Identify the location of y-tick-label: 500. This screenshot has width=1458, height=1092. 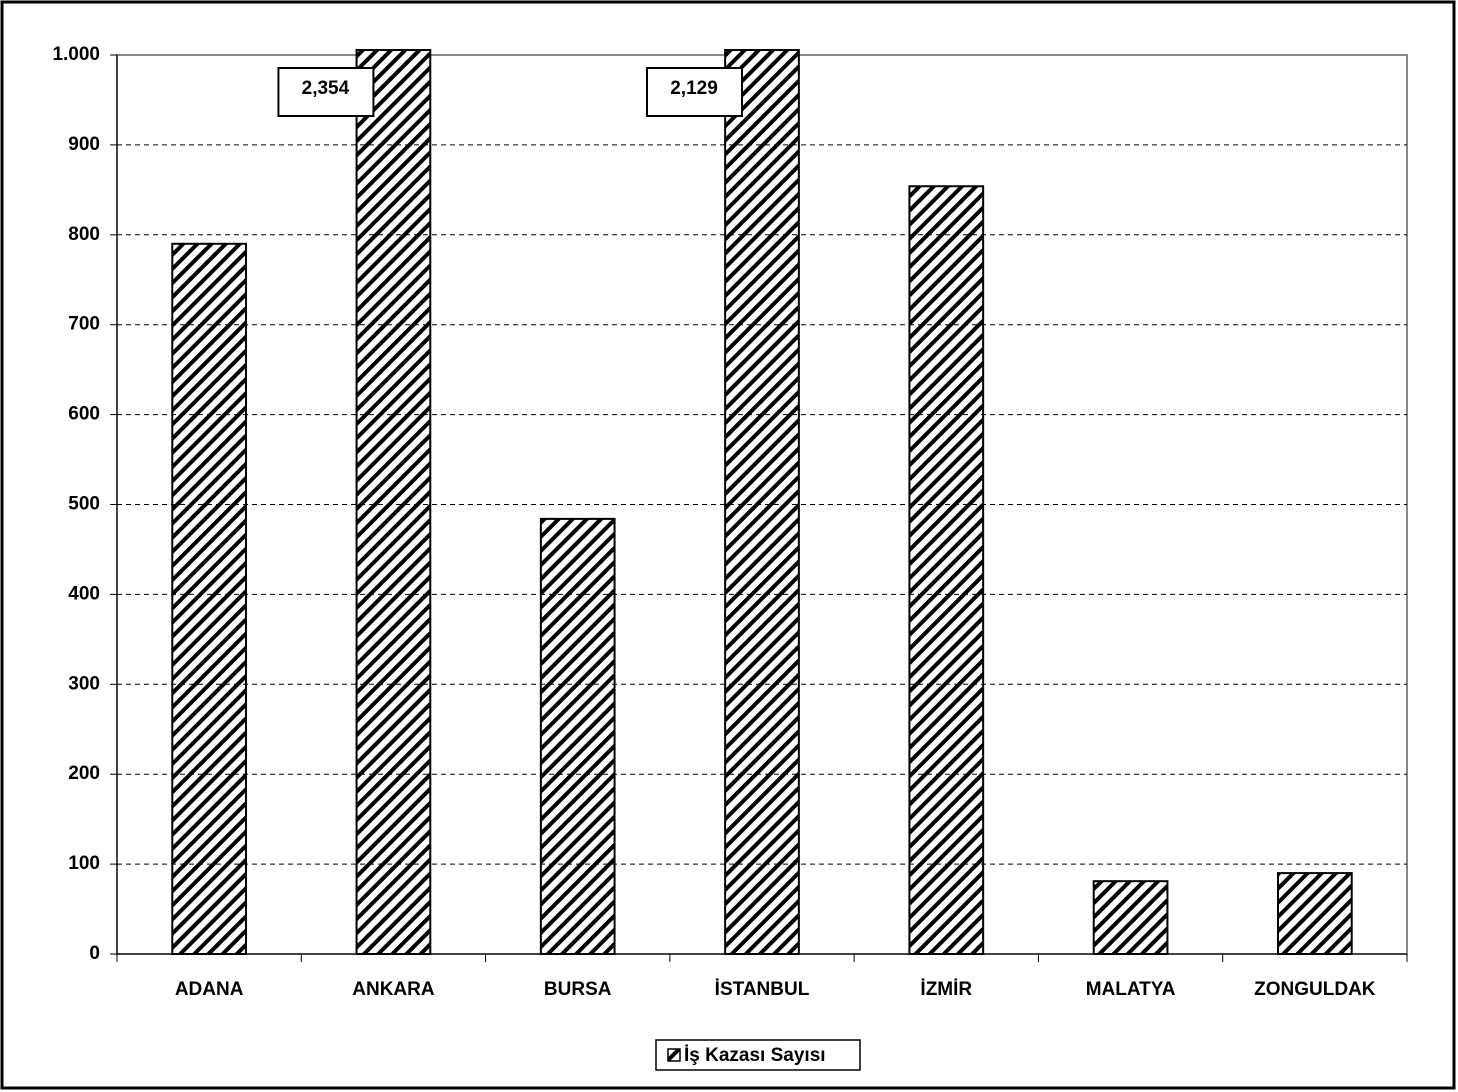
(84, 504).